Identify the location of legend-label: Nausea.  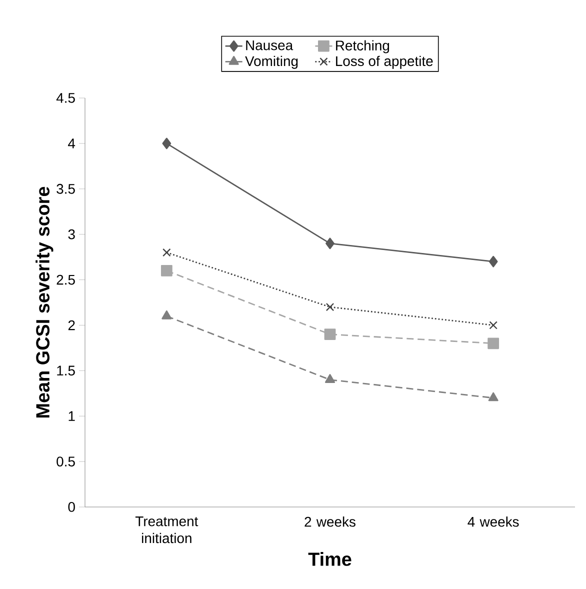
(270, 45).